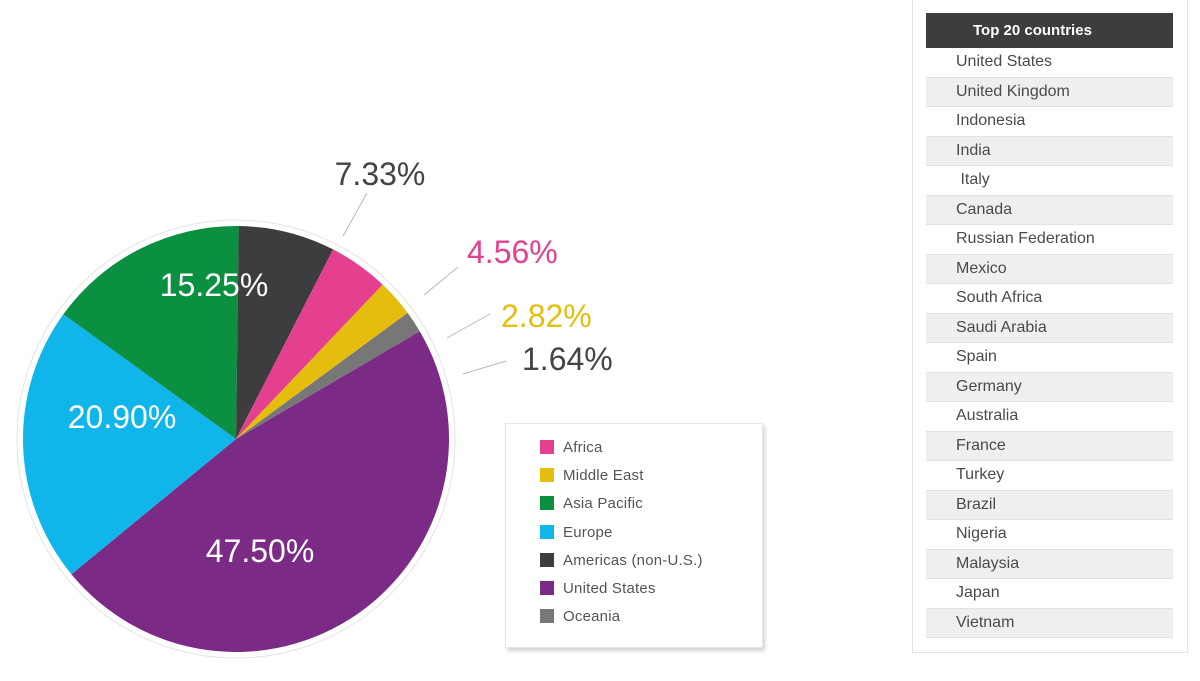 The width and height of the screenshot is (1200, 681). Describe the element at coordinates (1049, 476) in the screenshot. I see `country-row: Turkey` at that location.